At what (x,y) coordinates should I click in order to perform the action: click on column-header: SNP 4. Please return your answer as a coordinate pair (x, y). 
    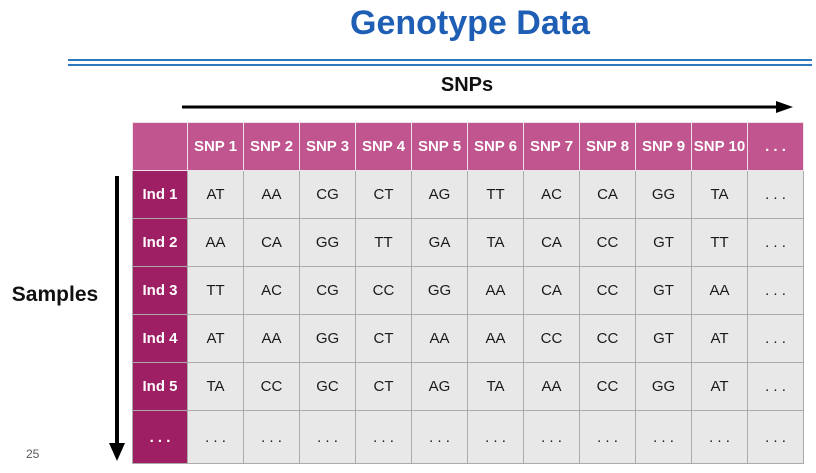
    Looking at the image, I should click on (383, 146).